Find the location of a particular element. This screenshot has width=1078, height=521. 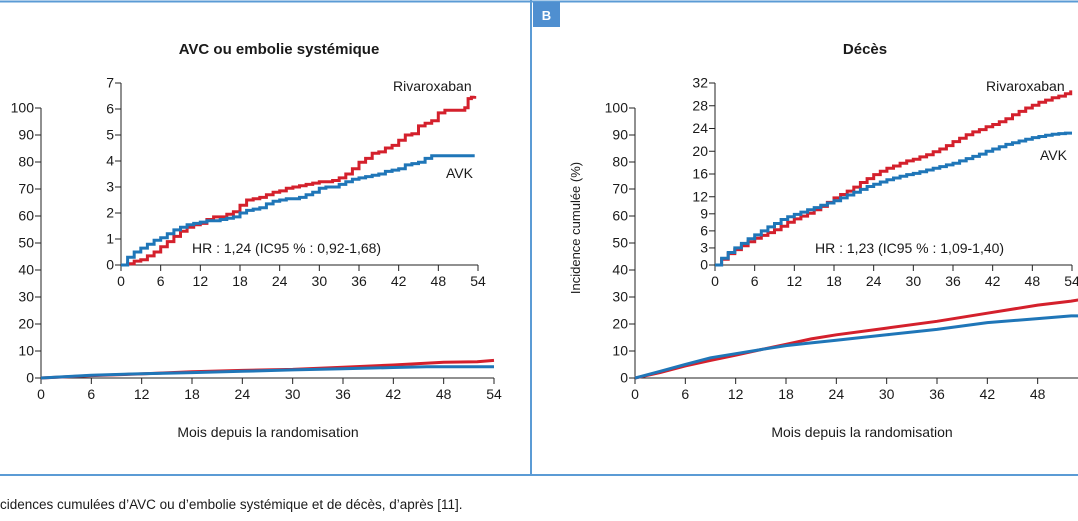

chart-1-inset-y-tick-label: 3 is located at coordinates (110, 187).